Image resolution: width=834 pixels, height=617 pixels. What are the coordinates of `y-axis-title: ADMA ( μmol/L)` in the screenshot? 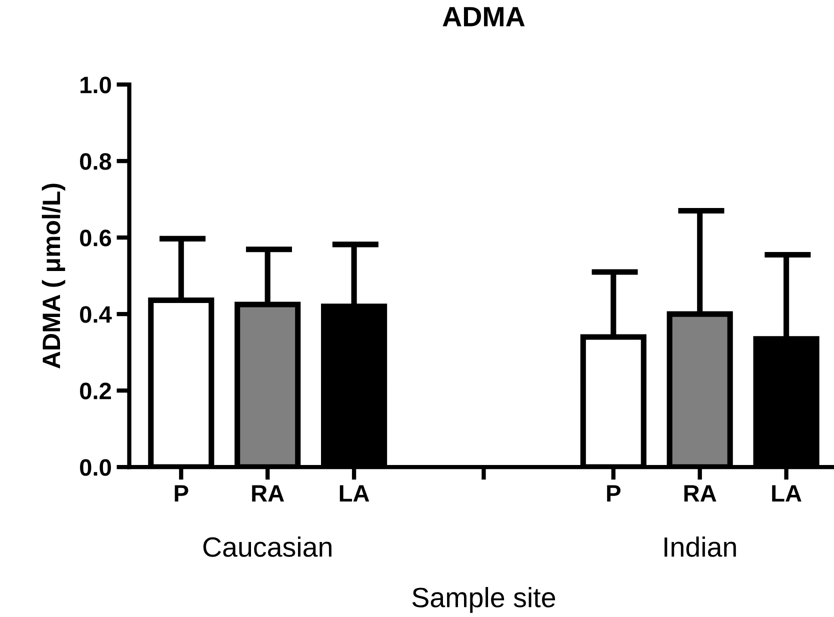 It's located at (54, 276).